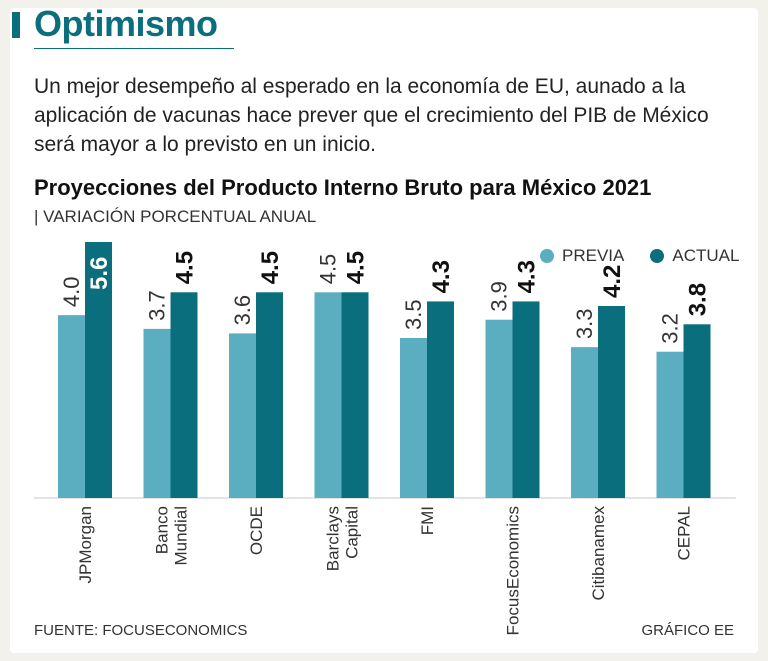 Image resolution: width=768 pixels, height=661 pixels. I want to click on category-label-line: Mundial, so click(181, 536).